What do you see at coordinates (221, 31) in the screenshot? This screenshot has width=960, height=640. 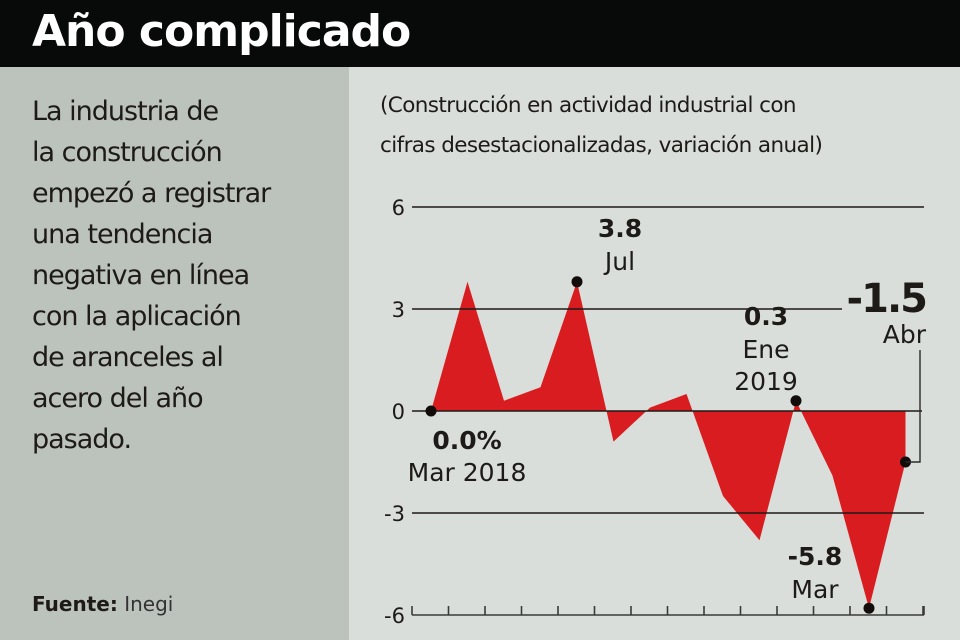 I see `chart-title: Año complicado` at bounding box center [221, 31].